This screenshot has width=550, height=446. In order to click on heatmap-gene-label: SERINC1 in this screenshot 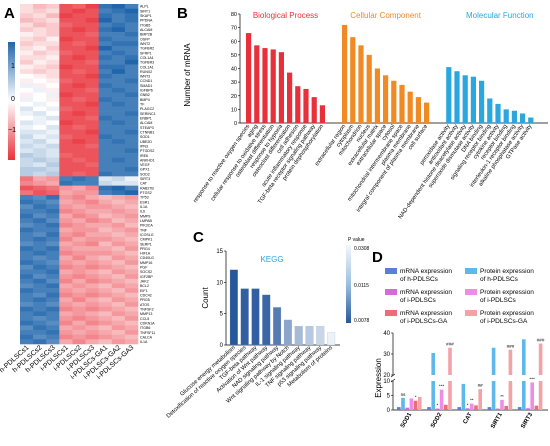, I will do `click(148, 114)`.